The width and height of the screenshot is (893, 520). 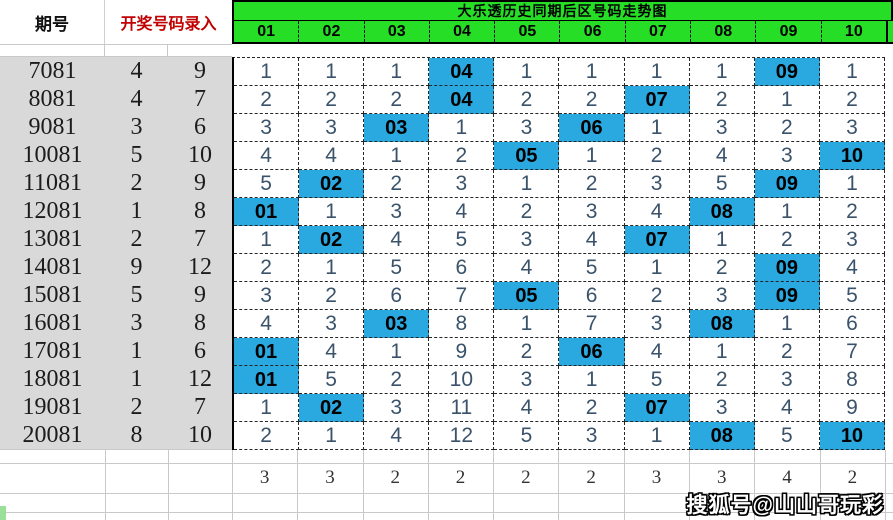 I want to click on trend-cell-8081-10: 2, so click(x=852, y=100).